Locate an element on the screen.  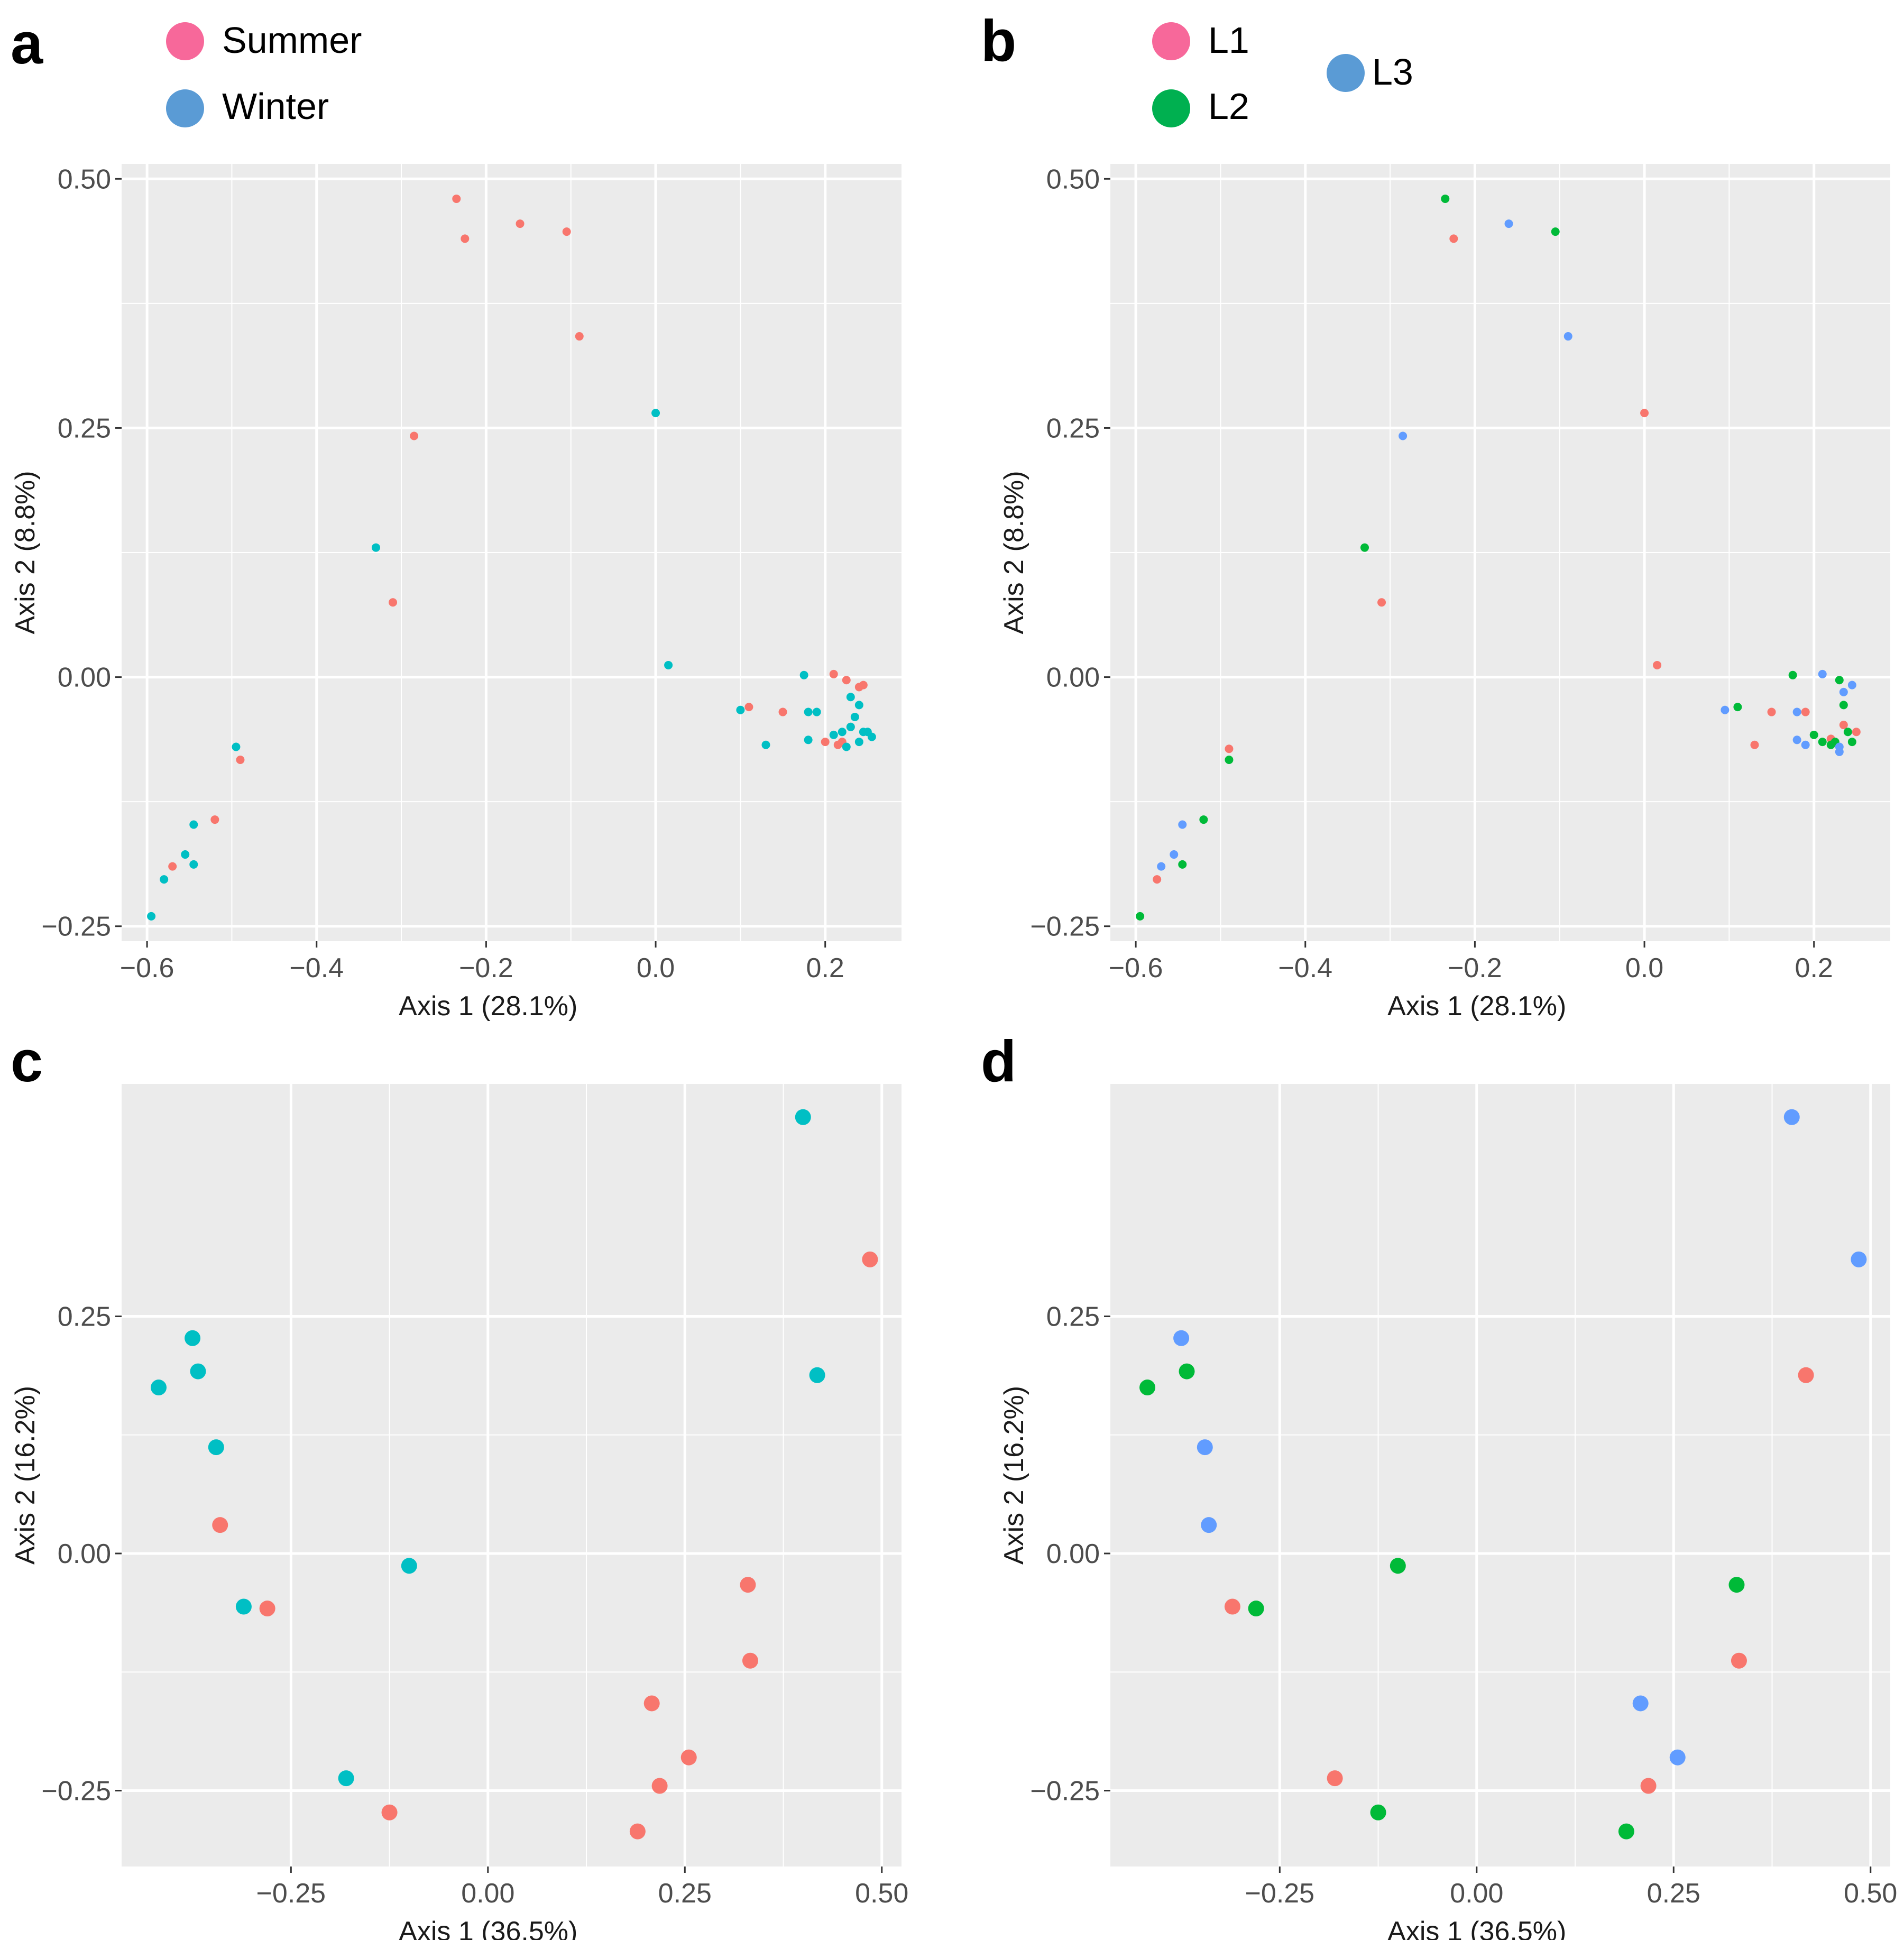
y-tick-label: 0.50 is located at coordinates (84, 179).